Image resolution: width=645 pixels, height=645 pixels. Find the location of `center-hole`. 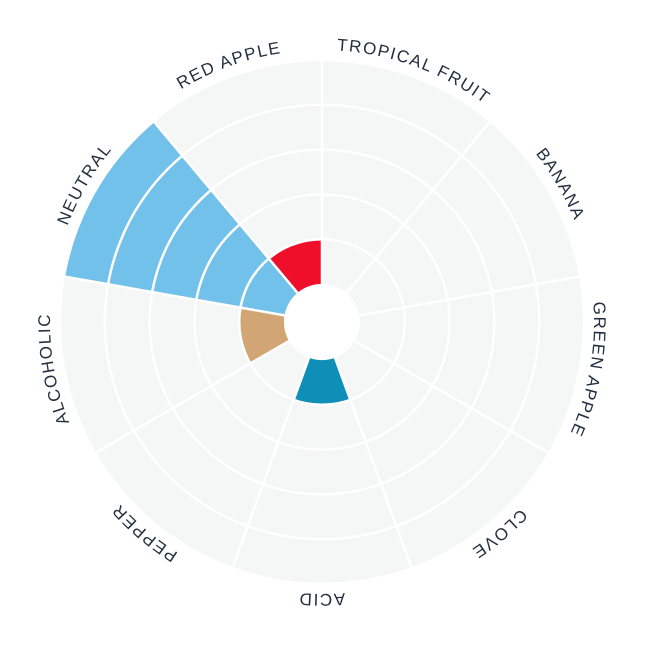

center-hole is located at coordinates (322, 322).